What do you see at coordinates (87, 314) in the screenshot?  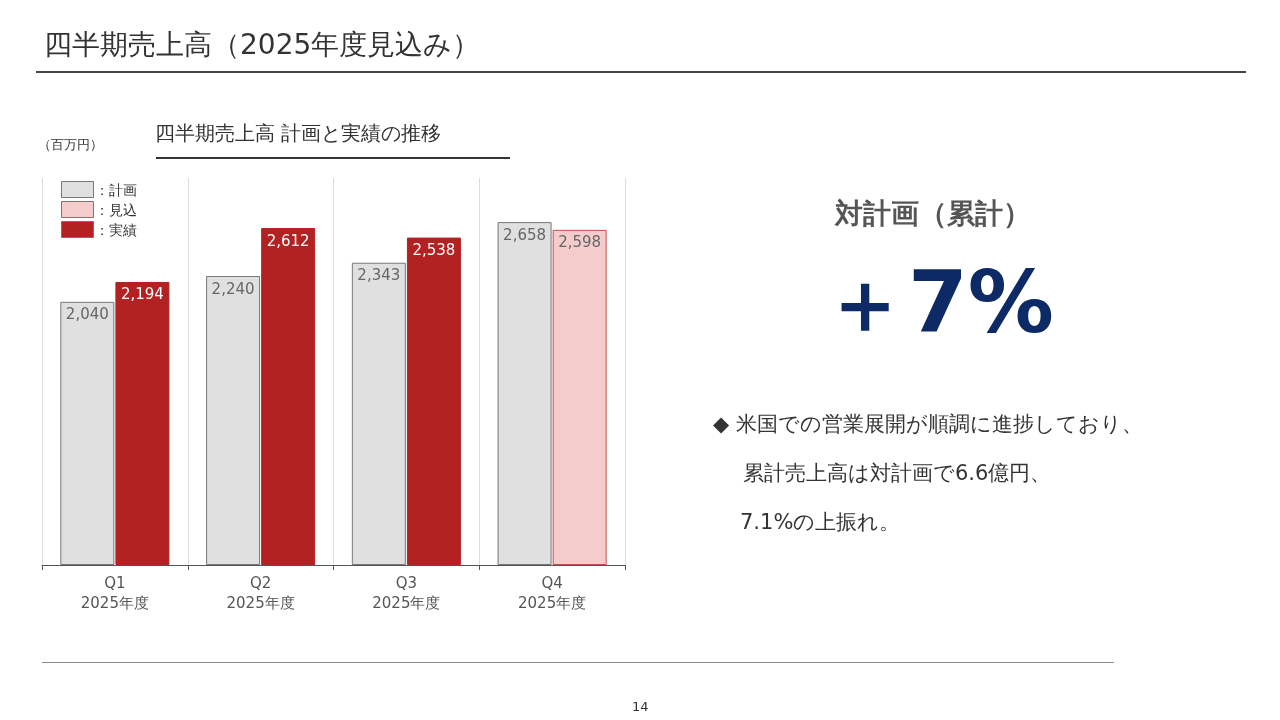 I see `data-label: 2,040` at bounding box center [87, 314].